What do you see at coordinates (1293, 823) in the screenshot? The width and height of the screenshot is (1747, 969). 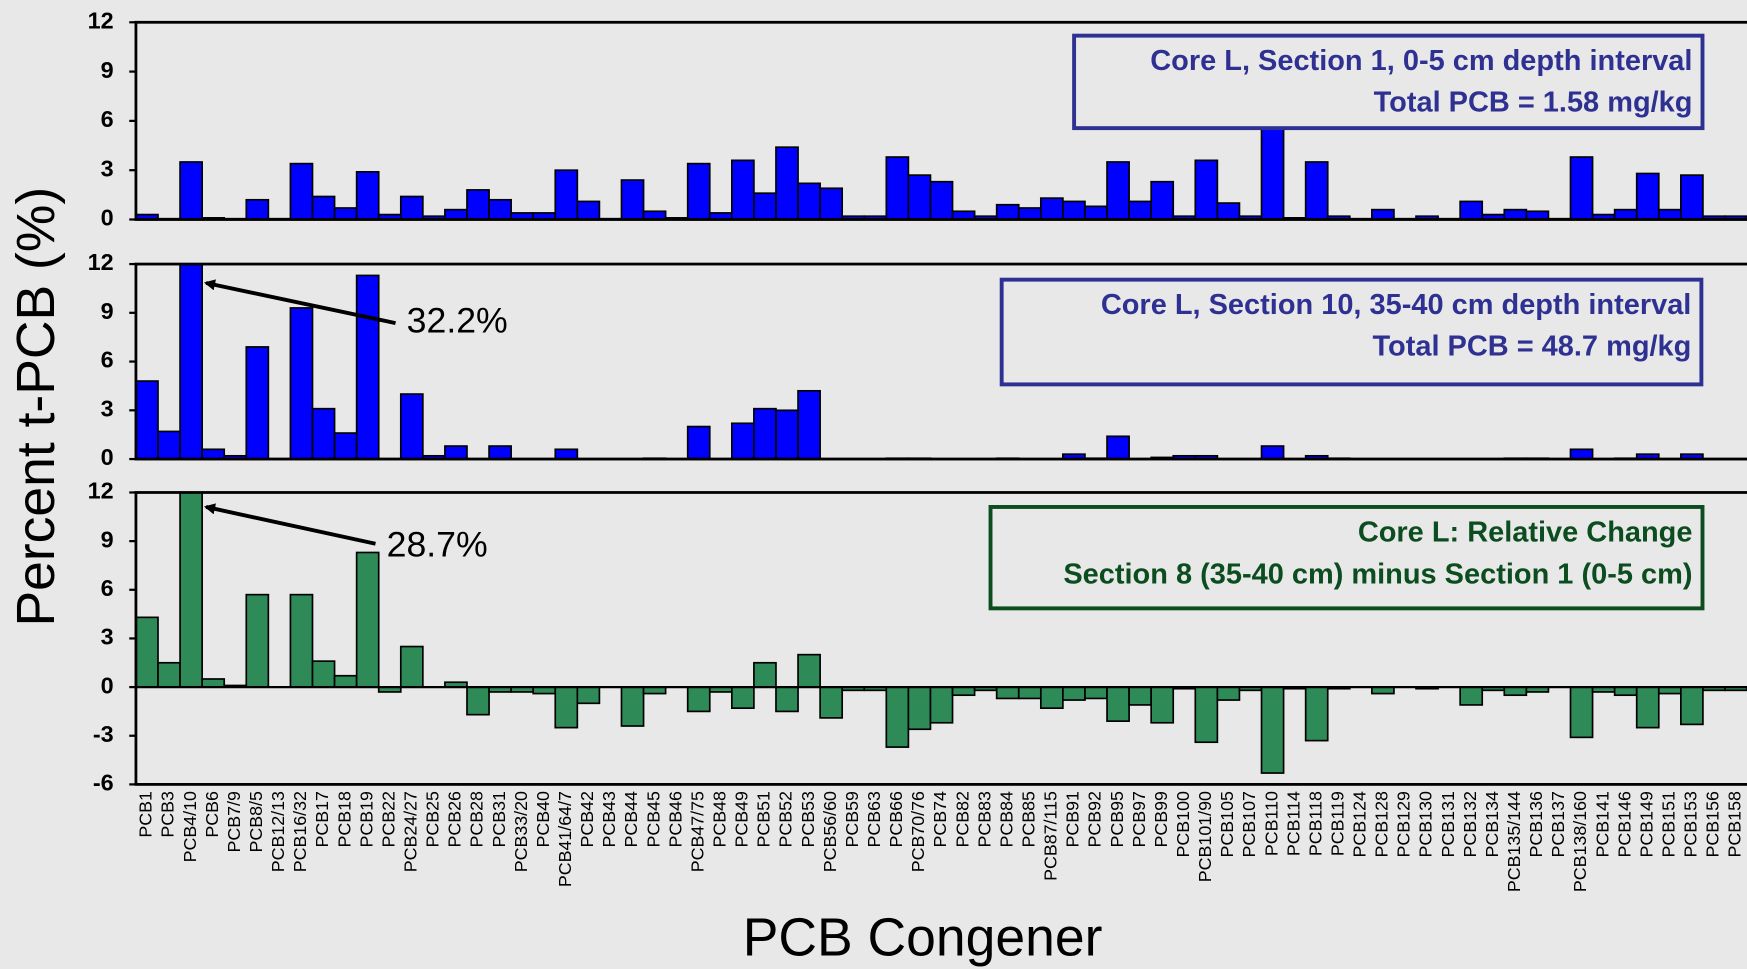 I see `x-tick-label: PCB114` at bounding box center [1293, 823].